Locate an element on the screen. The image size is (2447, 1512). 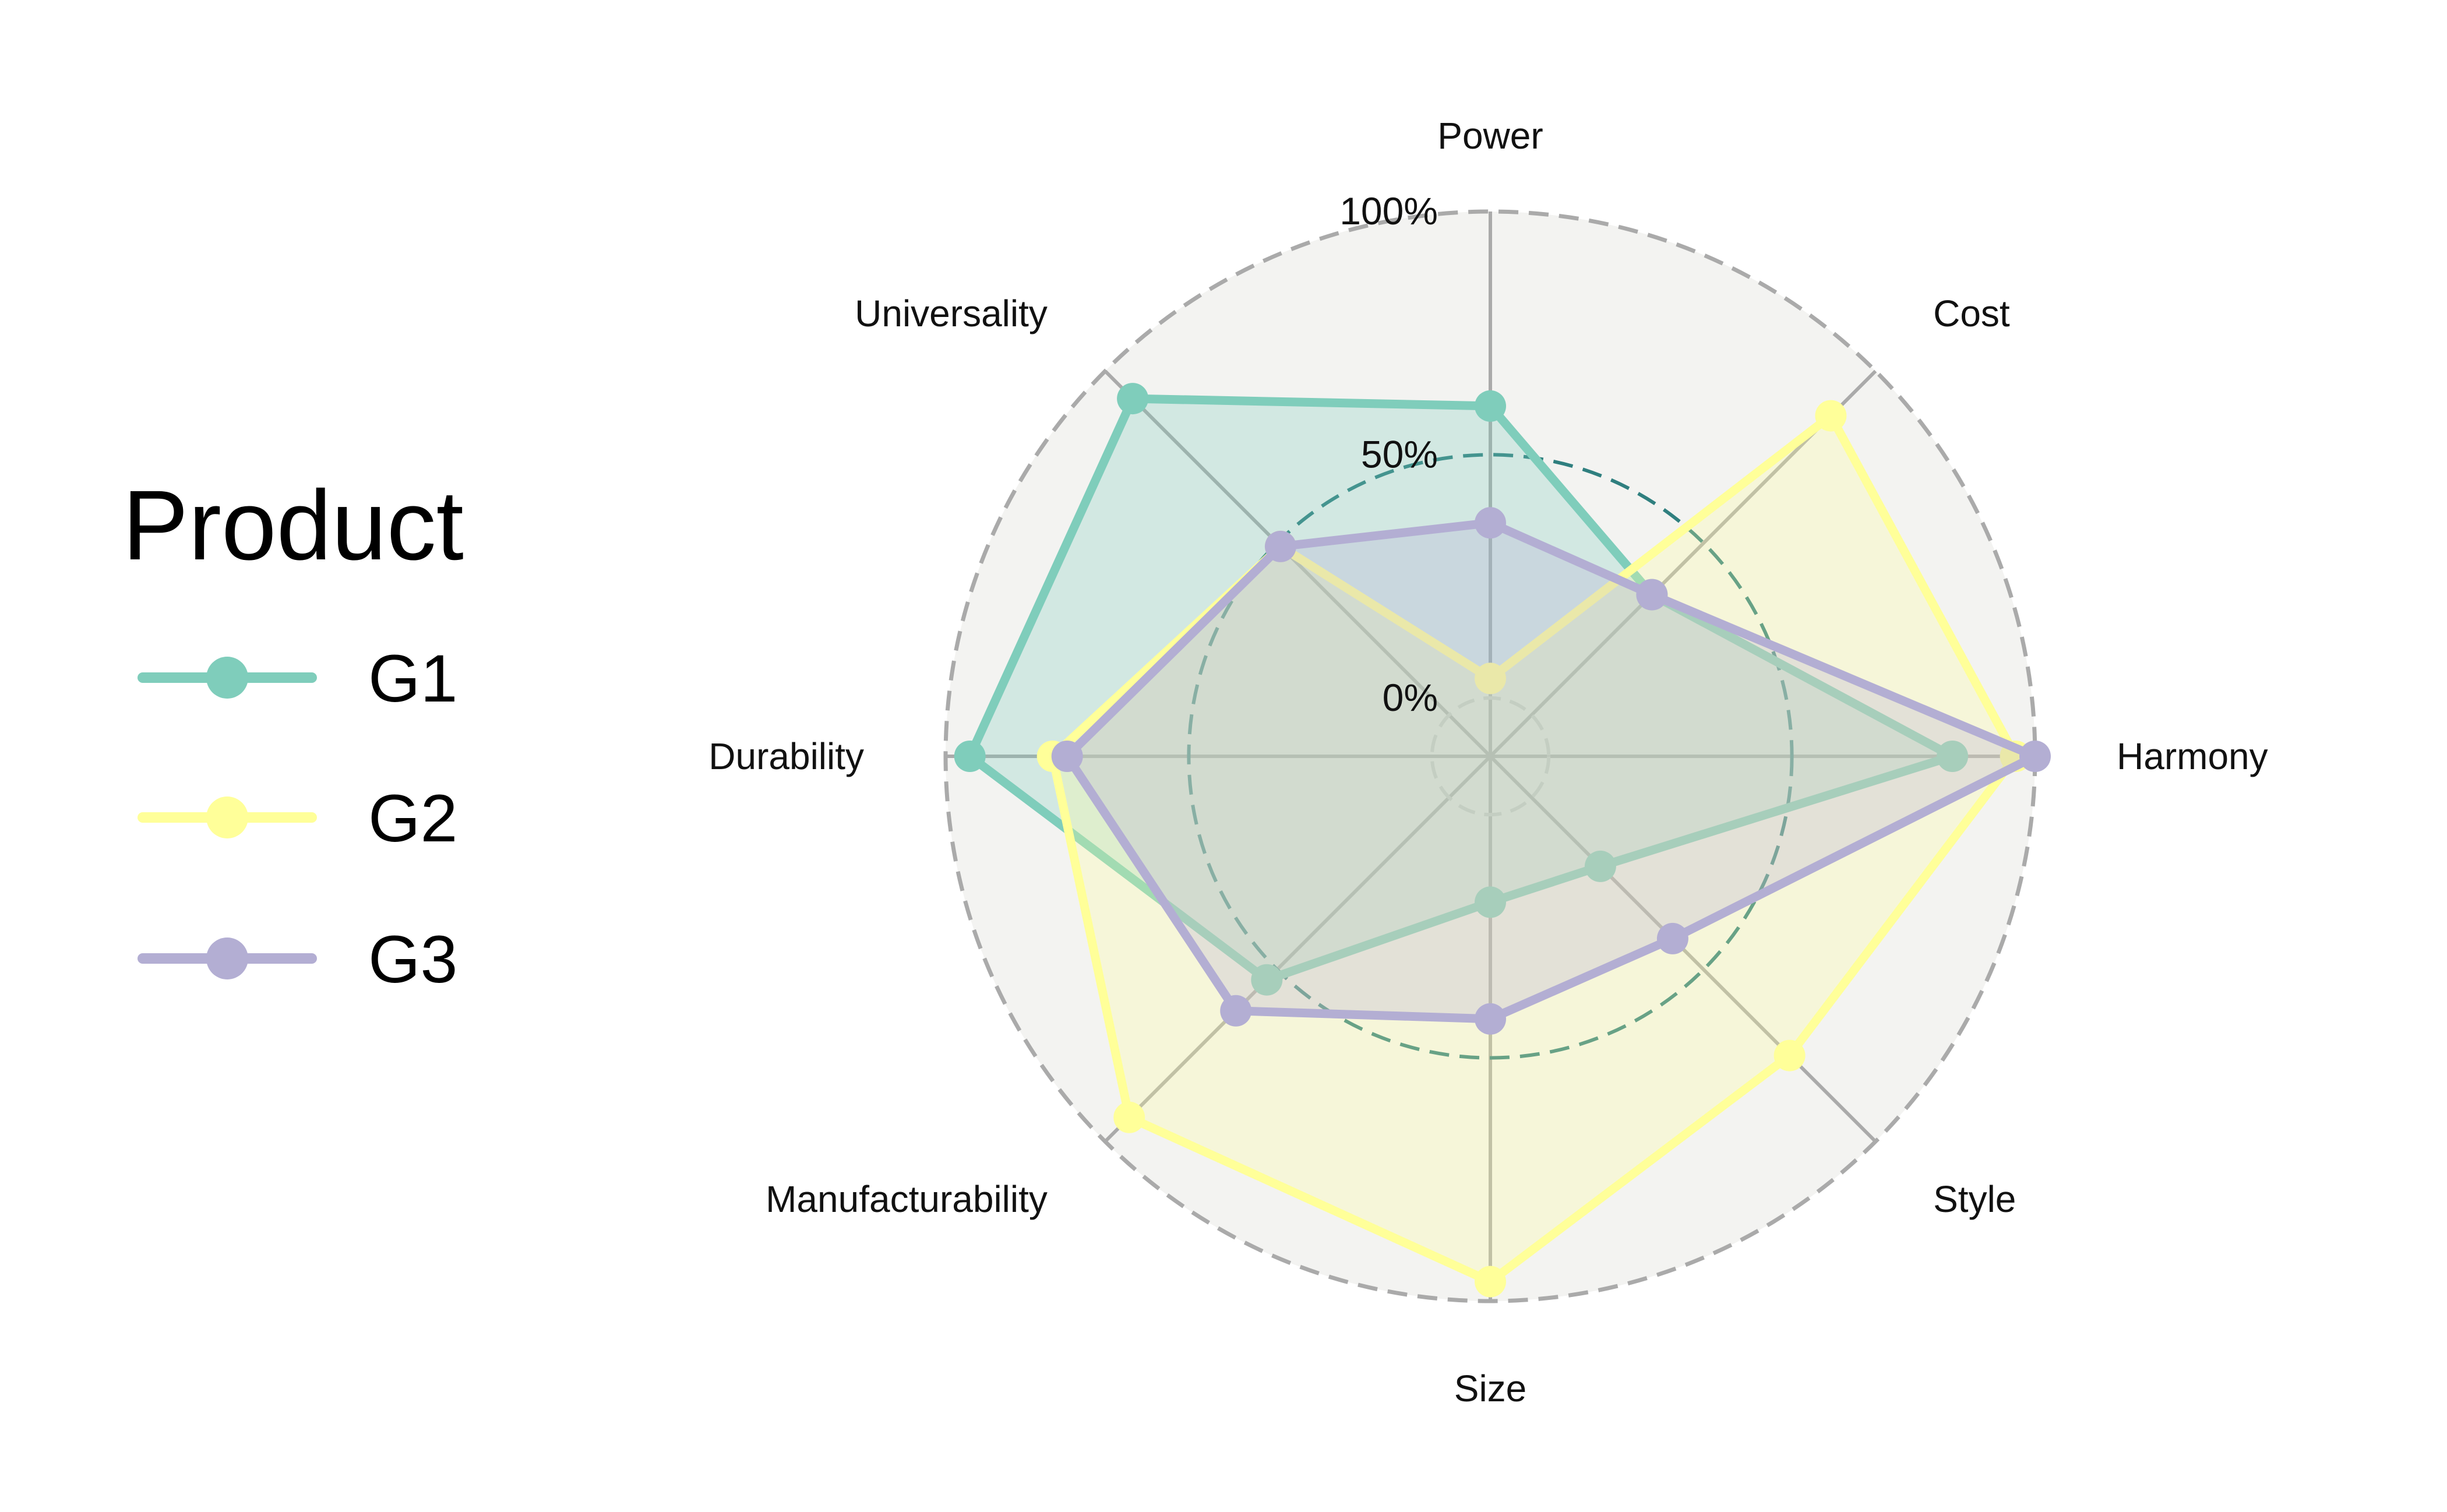
point-g2-size is located at coordinates (1490, 1282).